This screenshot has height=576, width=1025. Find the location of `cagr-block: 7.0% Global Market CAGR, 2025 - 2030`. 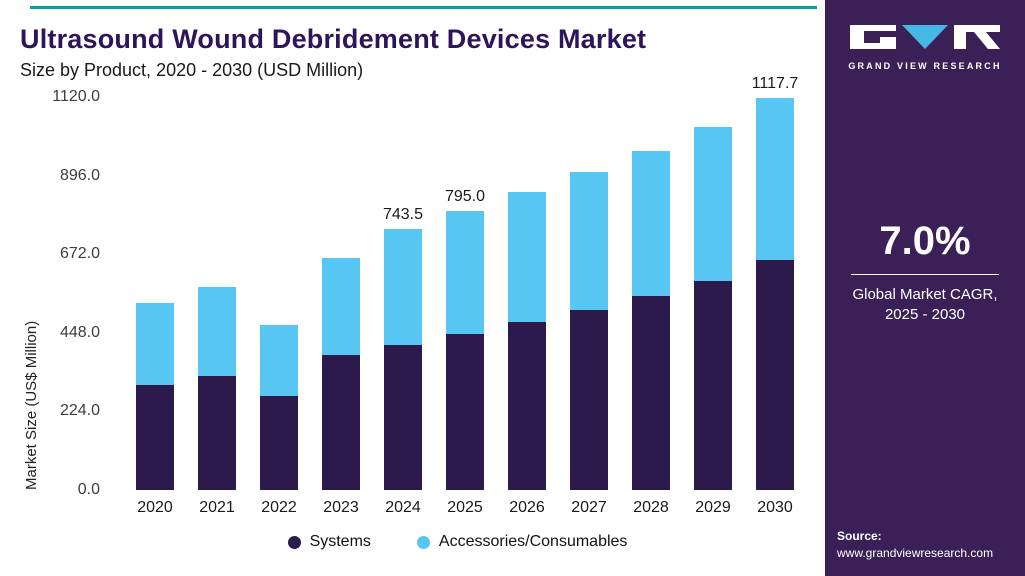

cagr-block: 7.0% Global Market CAGR, 2025 - 2030 is located at coordinates (925, 272).